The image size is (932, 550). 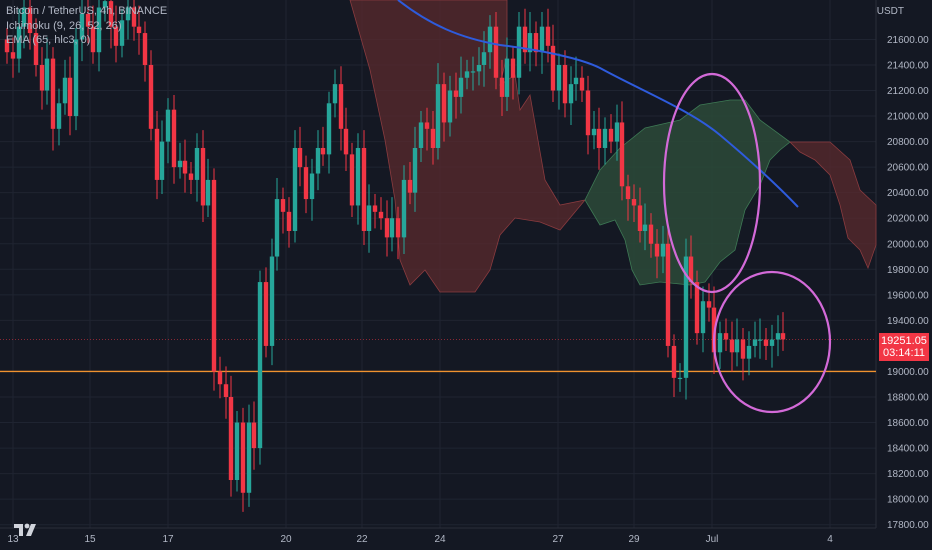 What do you see at coordinates (87, 11) in the screenshot?
I see `symbol-label: Bitcoin / TetherUS, 4h, BINANCE` at bounding box center [87, 11].